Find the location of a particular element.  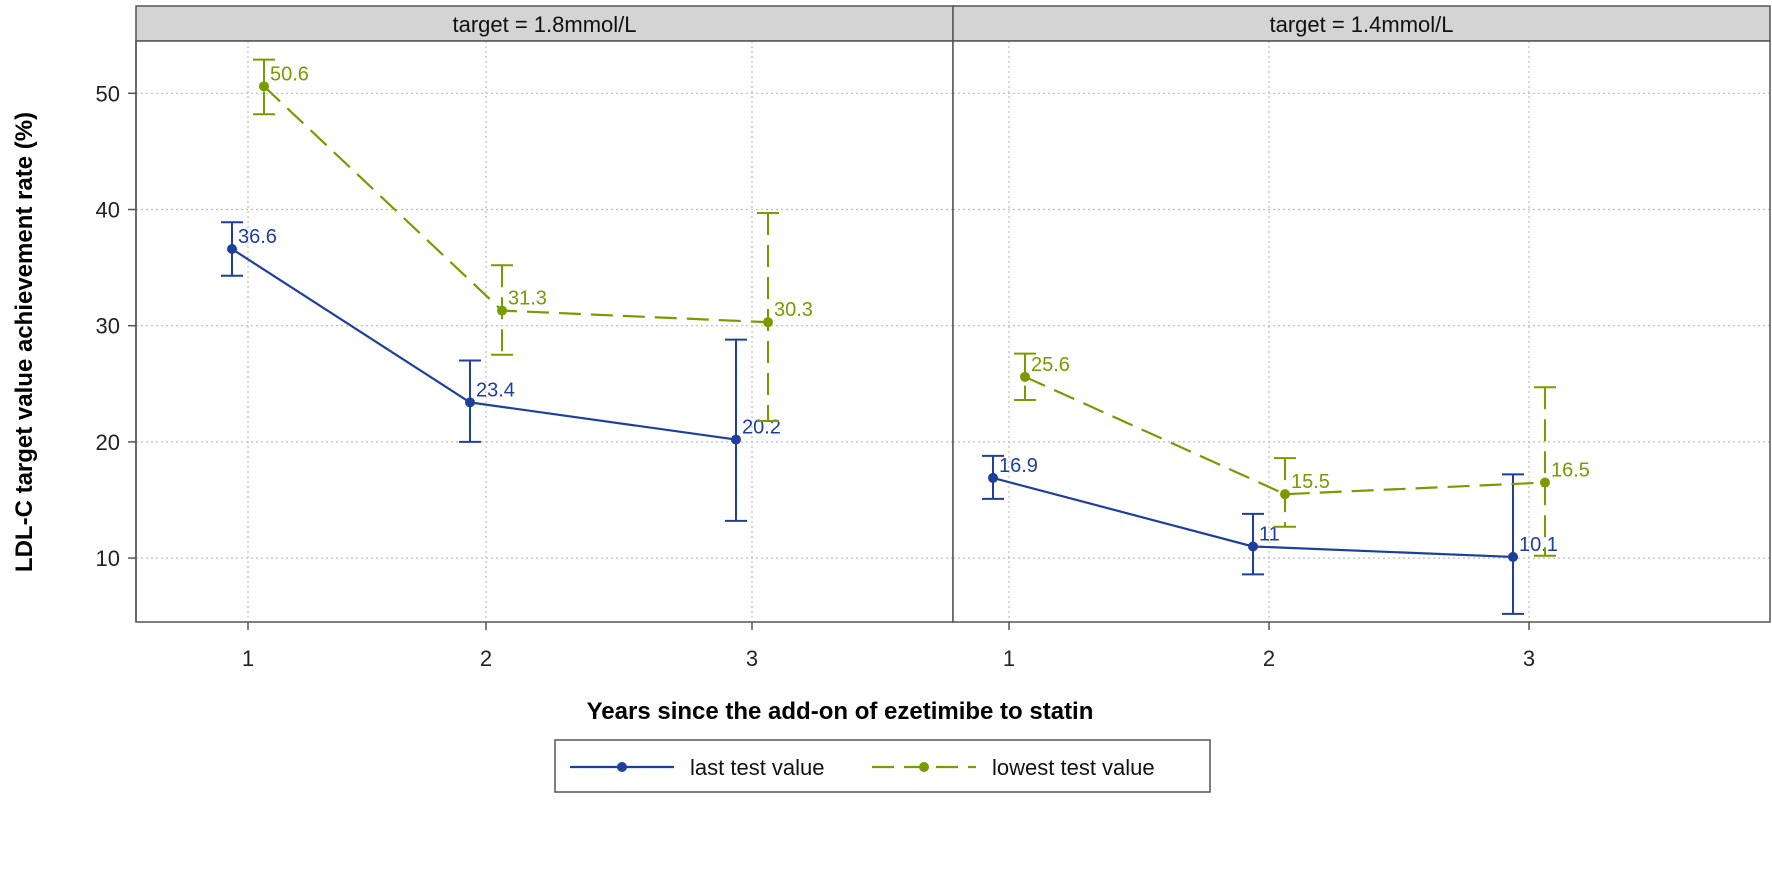

data-label: 15.5 is located at coordinates (1310, 482).